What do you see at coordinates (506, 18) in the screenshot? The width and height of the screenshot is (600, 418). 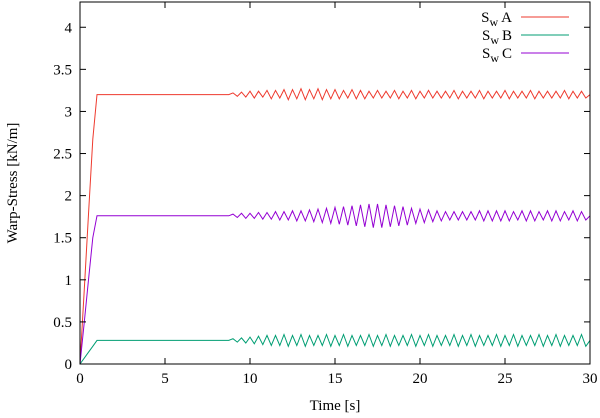 I see `legend-label-suffix: A` at bounding box center [506, 18].